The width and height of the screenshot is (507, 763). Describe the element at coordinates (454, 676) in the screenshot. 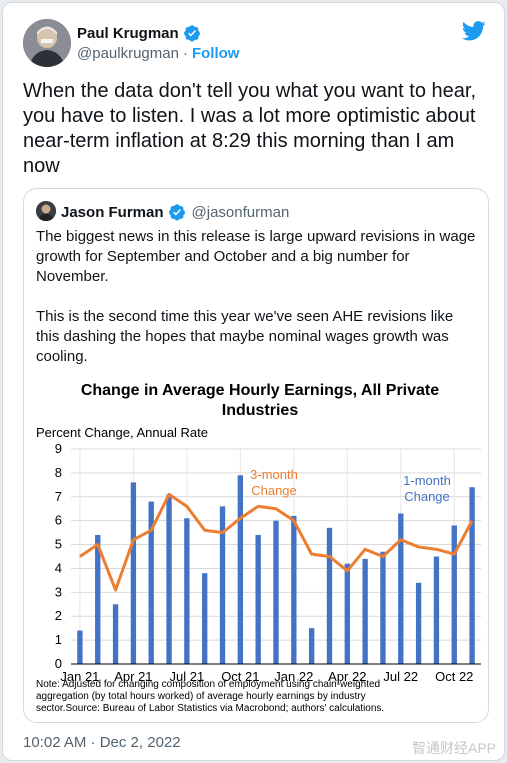

I see `x-tick-label: Oct 22` at that location.